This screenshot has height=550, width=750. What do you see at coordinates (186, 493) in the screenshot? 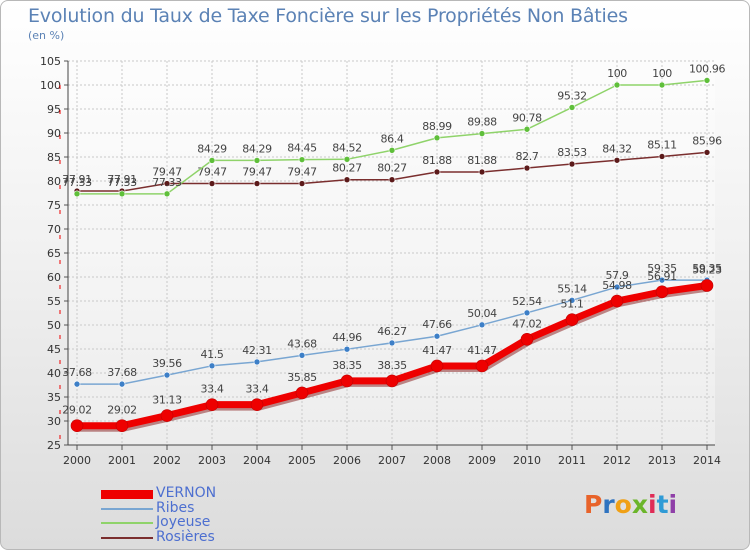
I see `legend-label: VERNON` at bounding box center [186, 493].